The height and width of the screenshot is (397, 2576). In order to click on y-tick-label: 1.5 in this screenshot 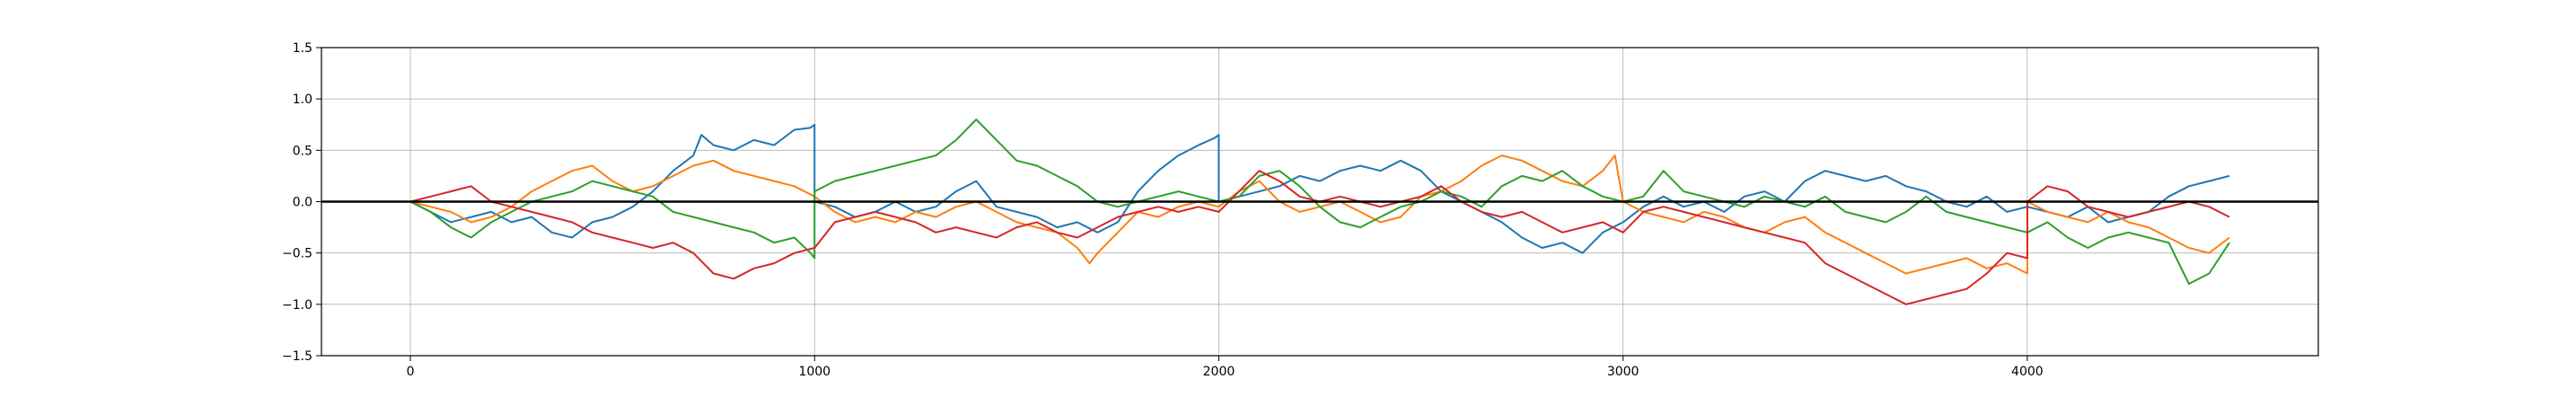, I will do `click(302, 48)`.